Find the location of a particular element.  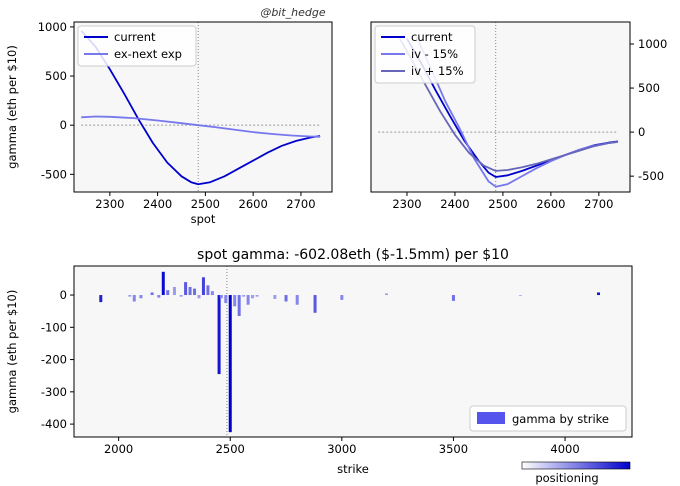

legend-label: iv - 15% is located at coordinates (434, 54).